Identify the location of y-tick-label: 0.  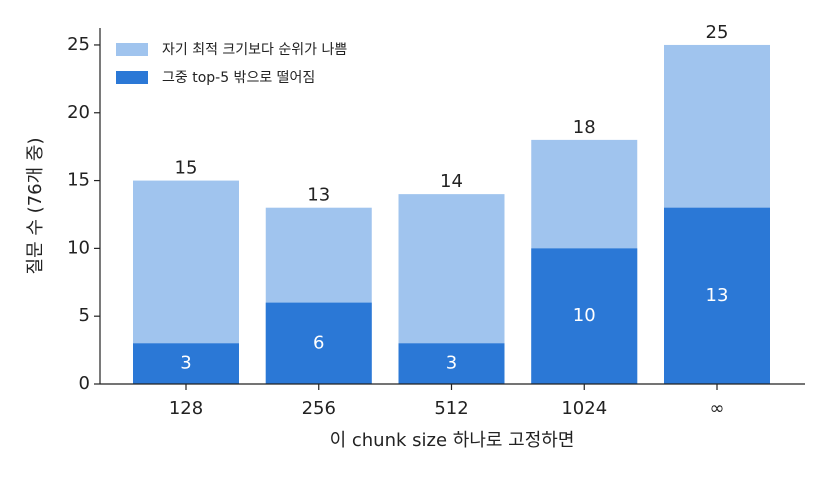
(84, 383).